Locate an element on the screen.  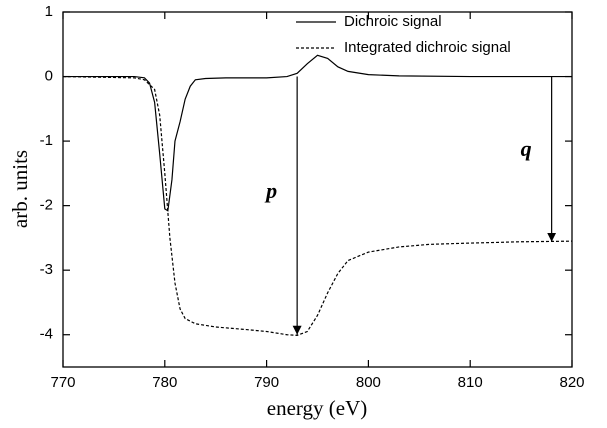
x-tick-label: 790 is located at coordinates (266, 382).